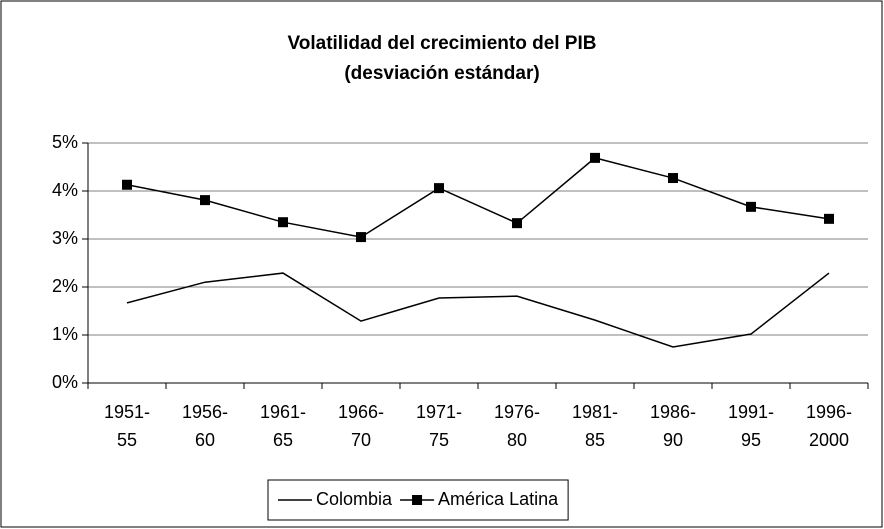 The width and height of the screenshot is (884, 529). Describe the element at coordinates (283, 426) in the screenshot. I see `x-tick-label: 1961-65` at that location.